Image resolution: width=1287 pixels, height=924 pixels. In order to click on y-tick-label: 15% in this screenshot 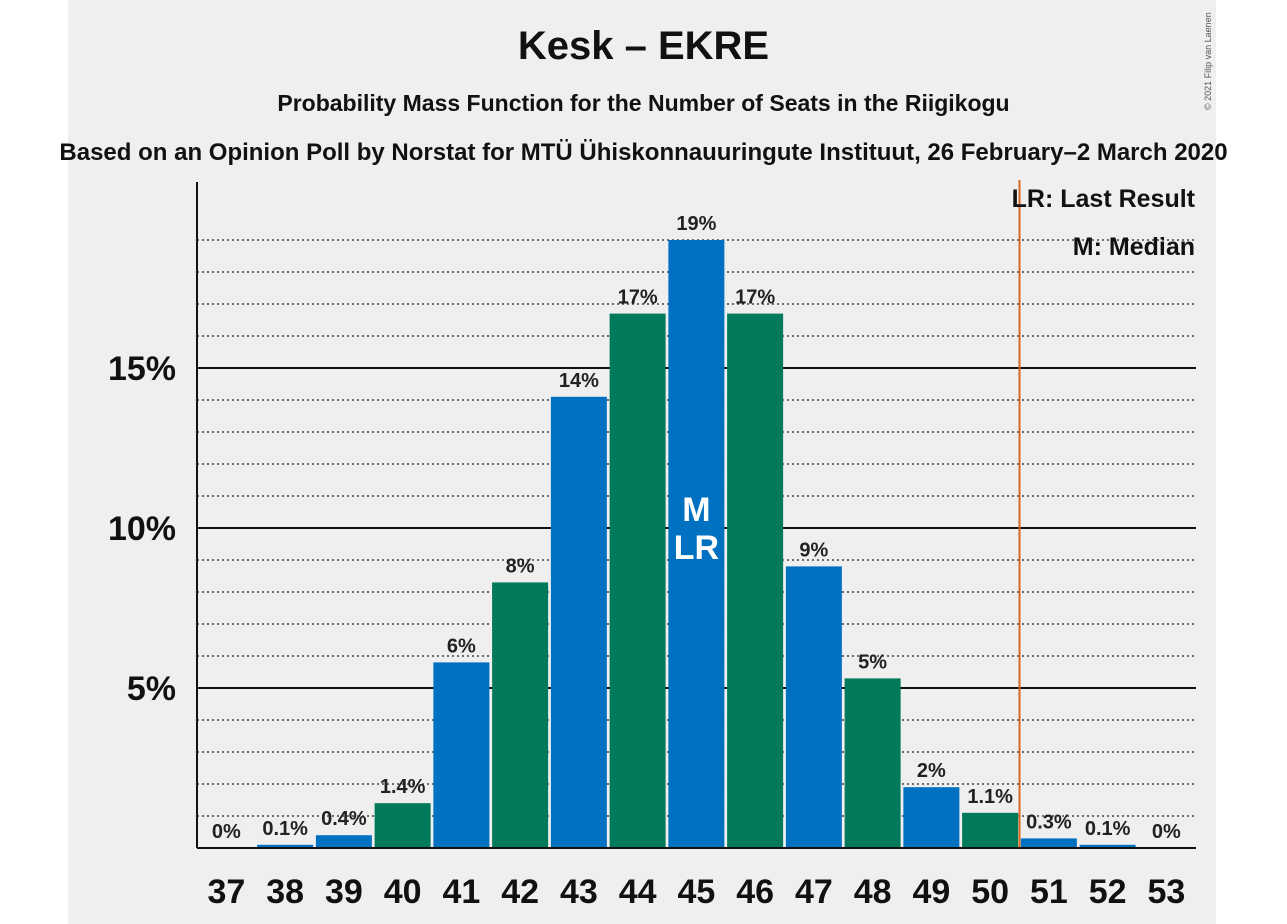, I will do `click(142, 369)`.